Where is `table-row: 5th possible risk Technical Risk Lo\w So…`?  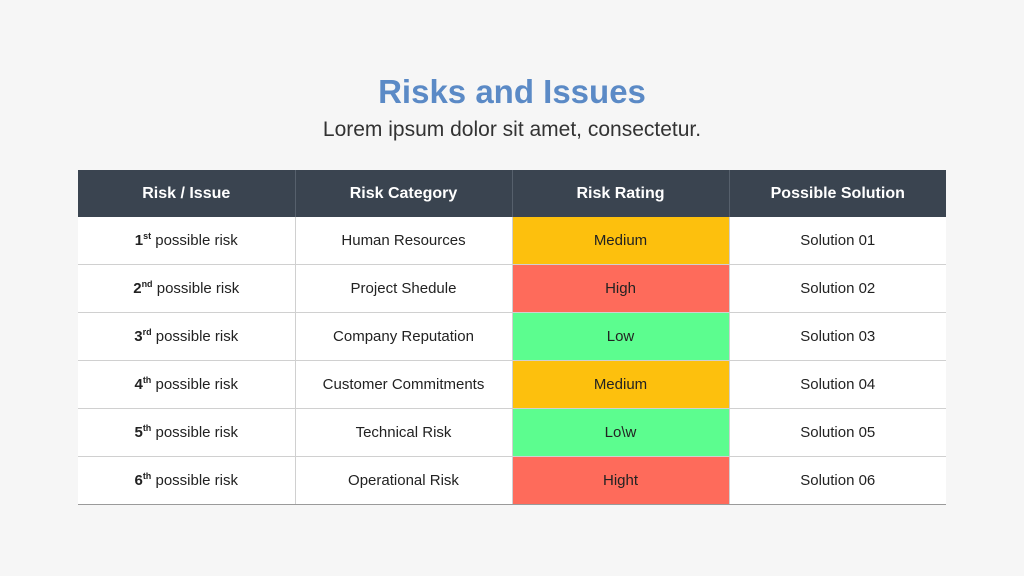
table-row: 5th possible risk Technical Risk Lo\w So… is located at coordinates (512, 432).